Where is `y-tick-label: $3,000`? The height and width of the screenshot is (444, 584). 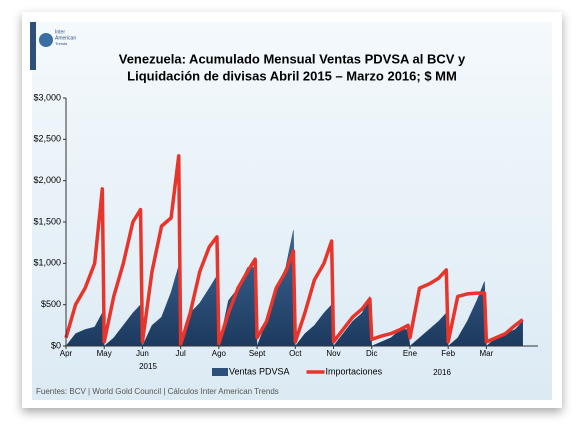
y-tick-label: $3,000 is located at coordinates (47, 97).